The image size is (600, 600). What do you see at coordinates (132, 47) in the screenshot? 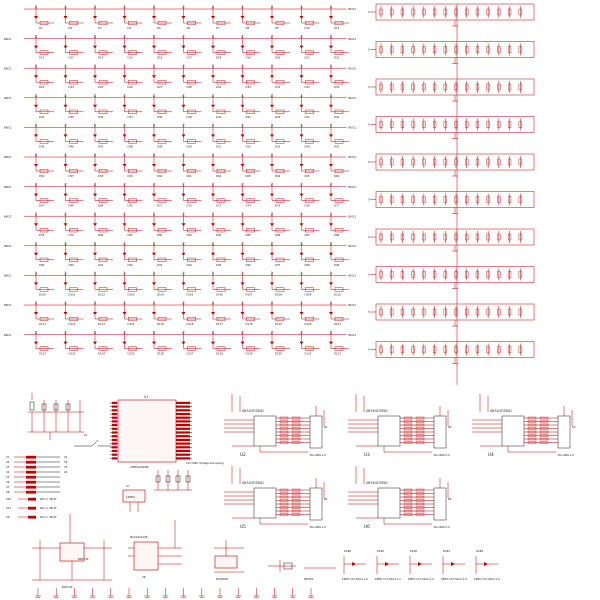
I see `matrix-cell: 5V D15` at bounding box center [132, 47].